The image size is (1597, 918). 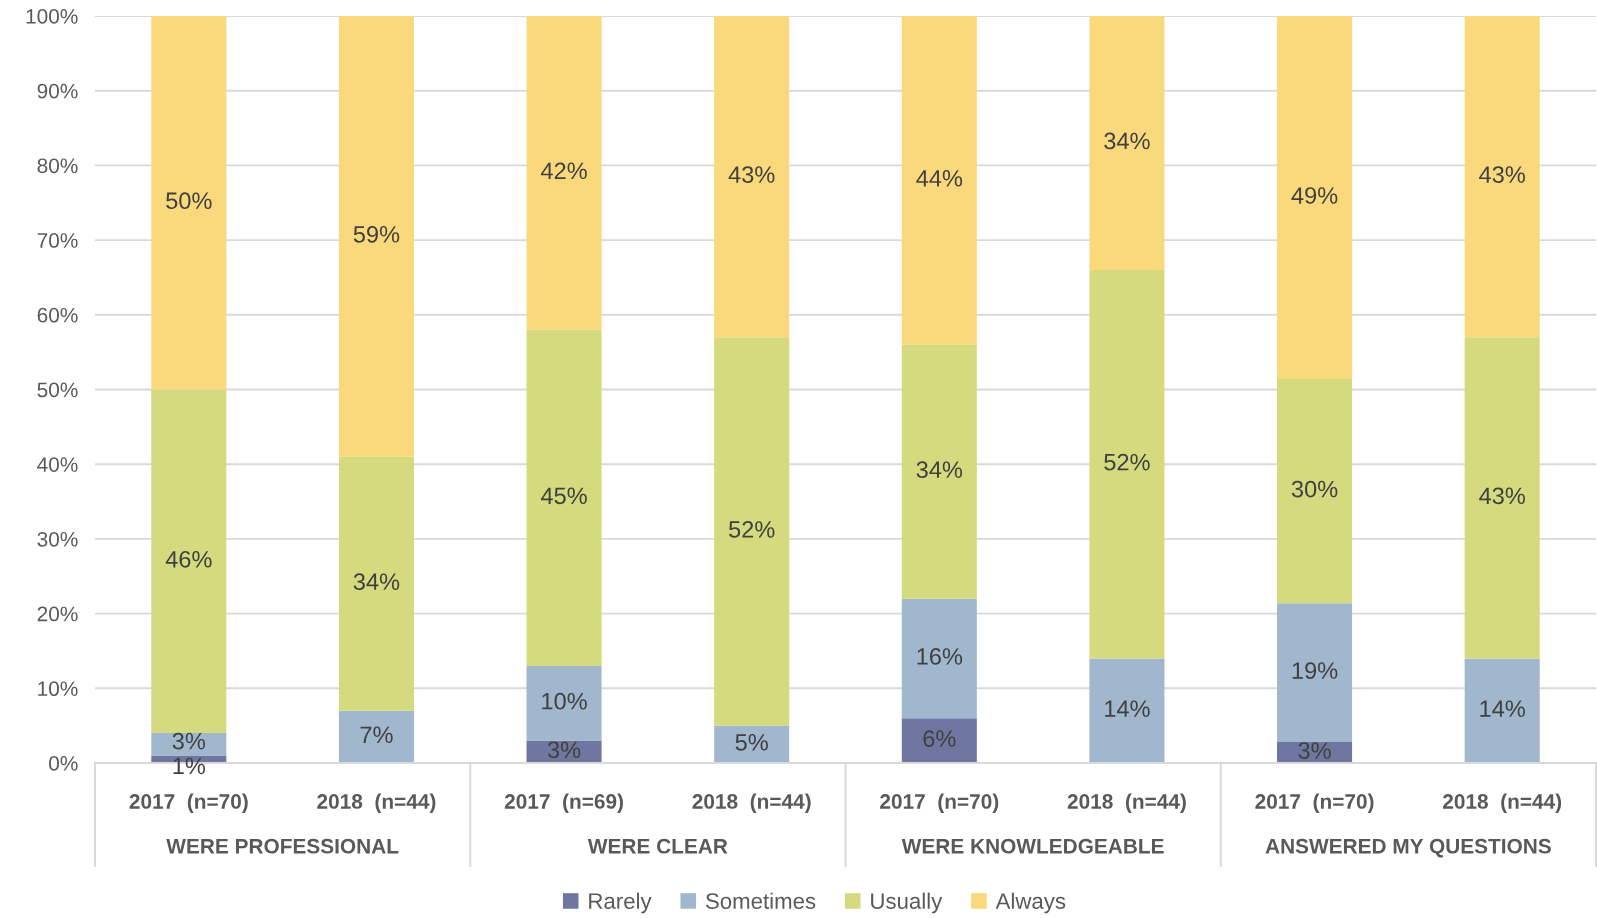 What do you see at coordinates (57, 166) in the screenshot?
I see `y-tick-label: 80%` at bounding box center [57, 166].